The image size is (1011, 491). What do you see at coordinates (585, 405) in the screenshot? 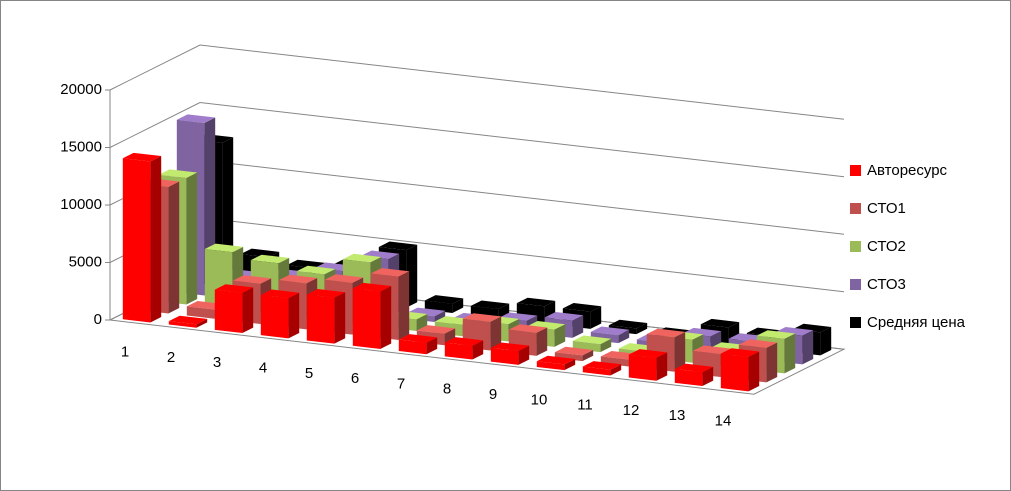
I see `x-tick-label: 11` at bounding box center [585, 405].